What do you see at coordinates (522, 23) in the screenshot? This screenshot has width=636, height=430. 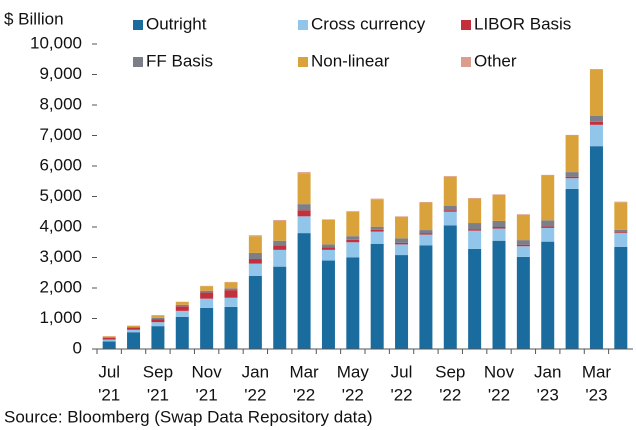 I see `legend-label: LIBOR Basis` at bounding box center [522, 23].